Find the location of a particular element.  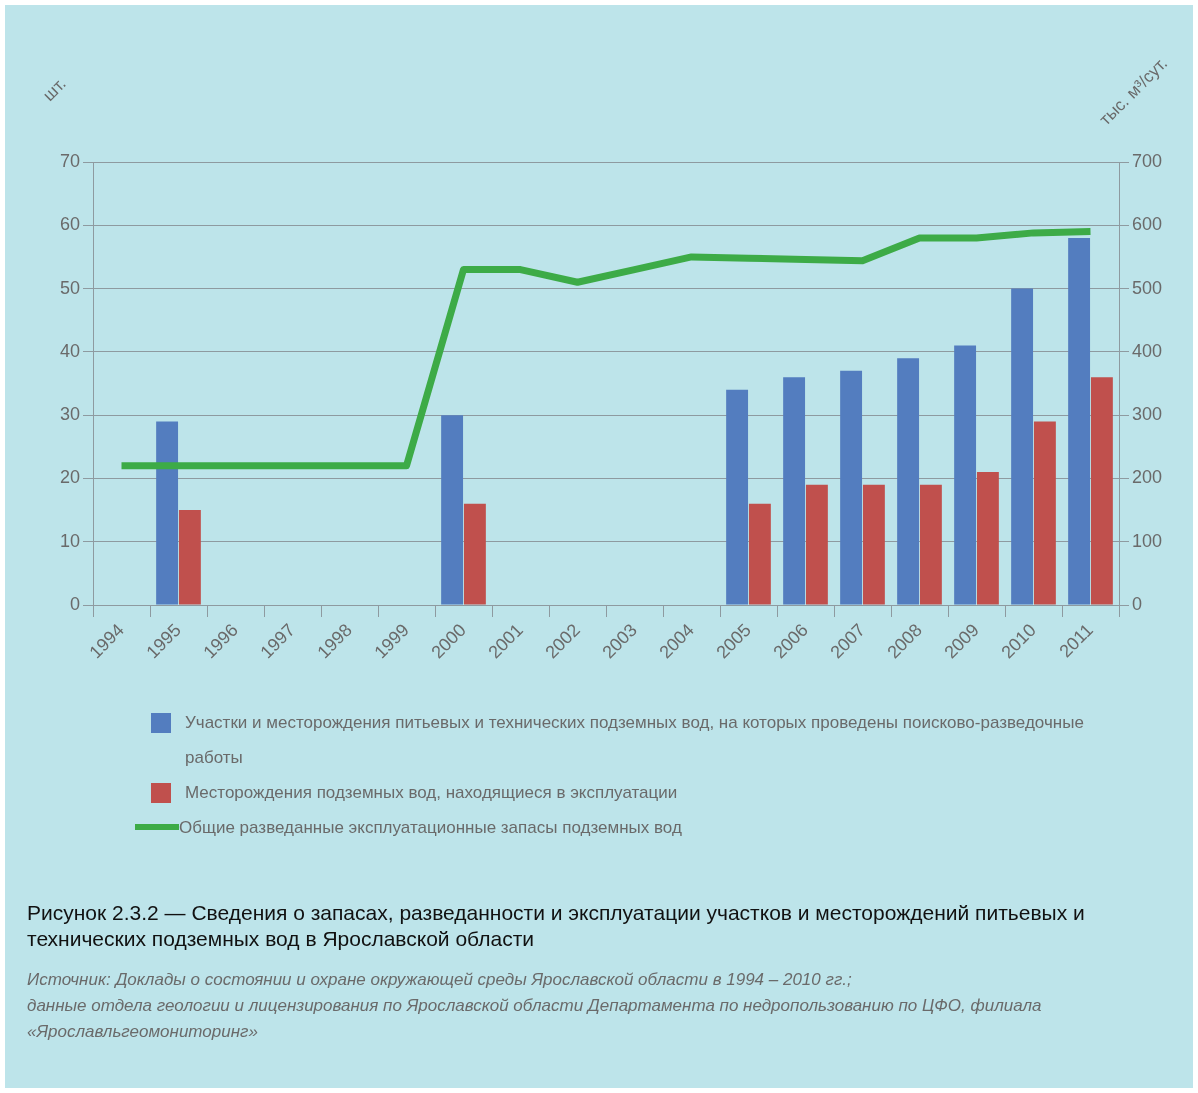

y2-tick-label: 600 is located at coordinates (1147, 224).